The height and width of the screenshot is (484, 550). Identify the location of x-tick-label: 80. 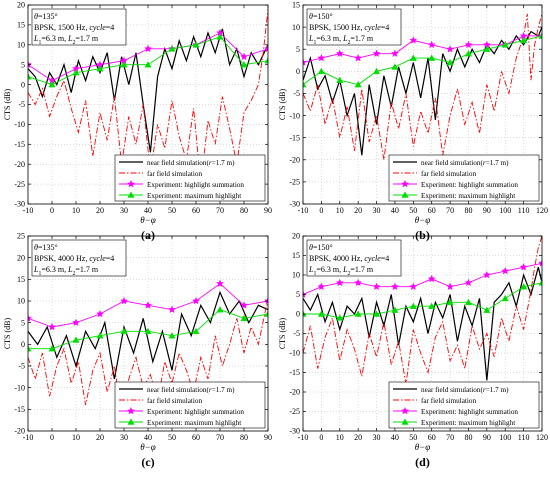
(244, 437).